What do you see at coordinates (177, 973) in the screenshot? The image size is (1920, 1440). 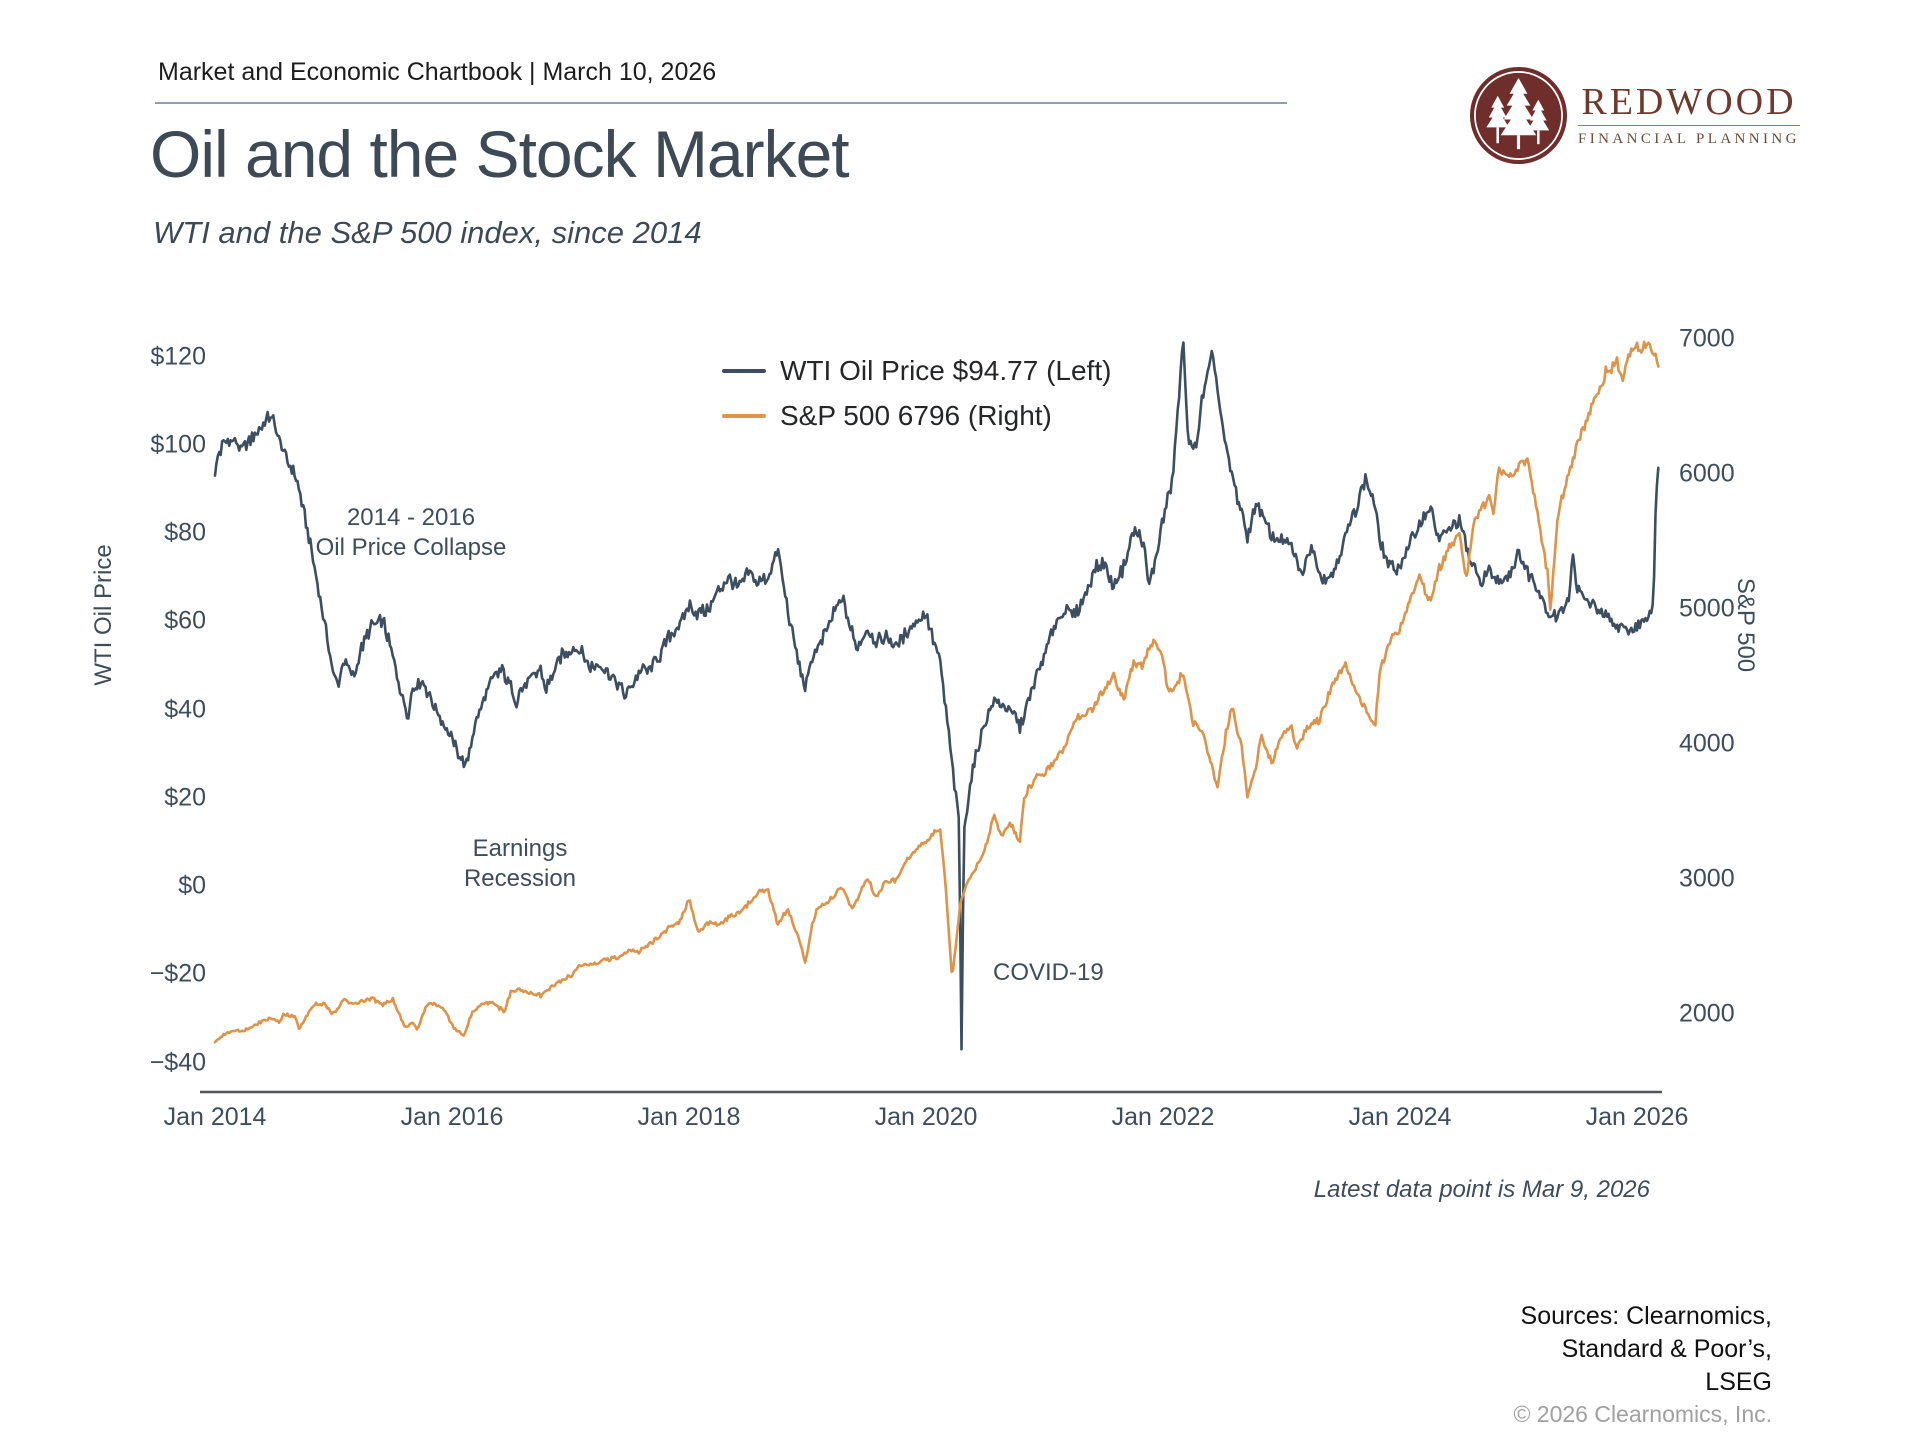 I see `y-left-tick--20: −$20` at bounding box center [177, 973].